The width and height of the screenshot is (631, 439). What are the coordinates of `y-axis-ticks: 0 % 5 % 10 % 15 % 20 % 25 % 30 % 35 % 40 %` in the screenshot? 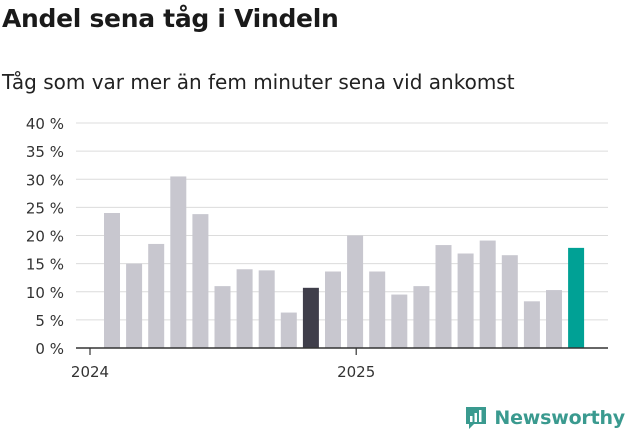 It's located at (45, 236).